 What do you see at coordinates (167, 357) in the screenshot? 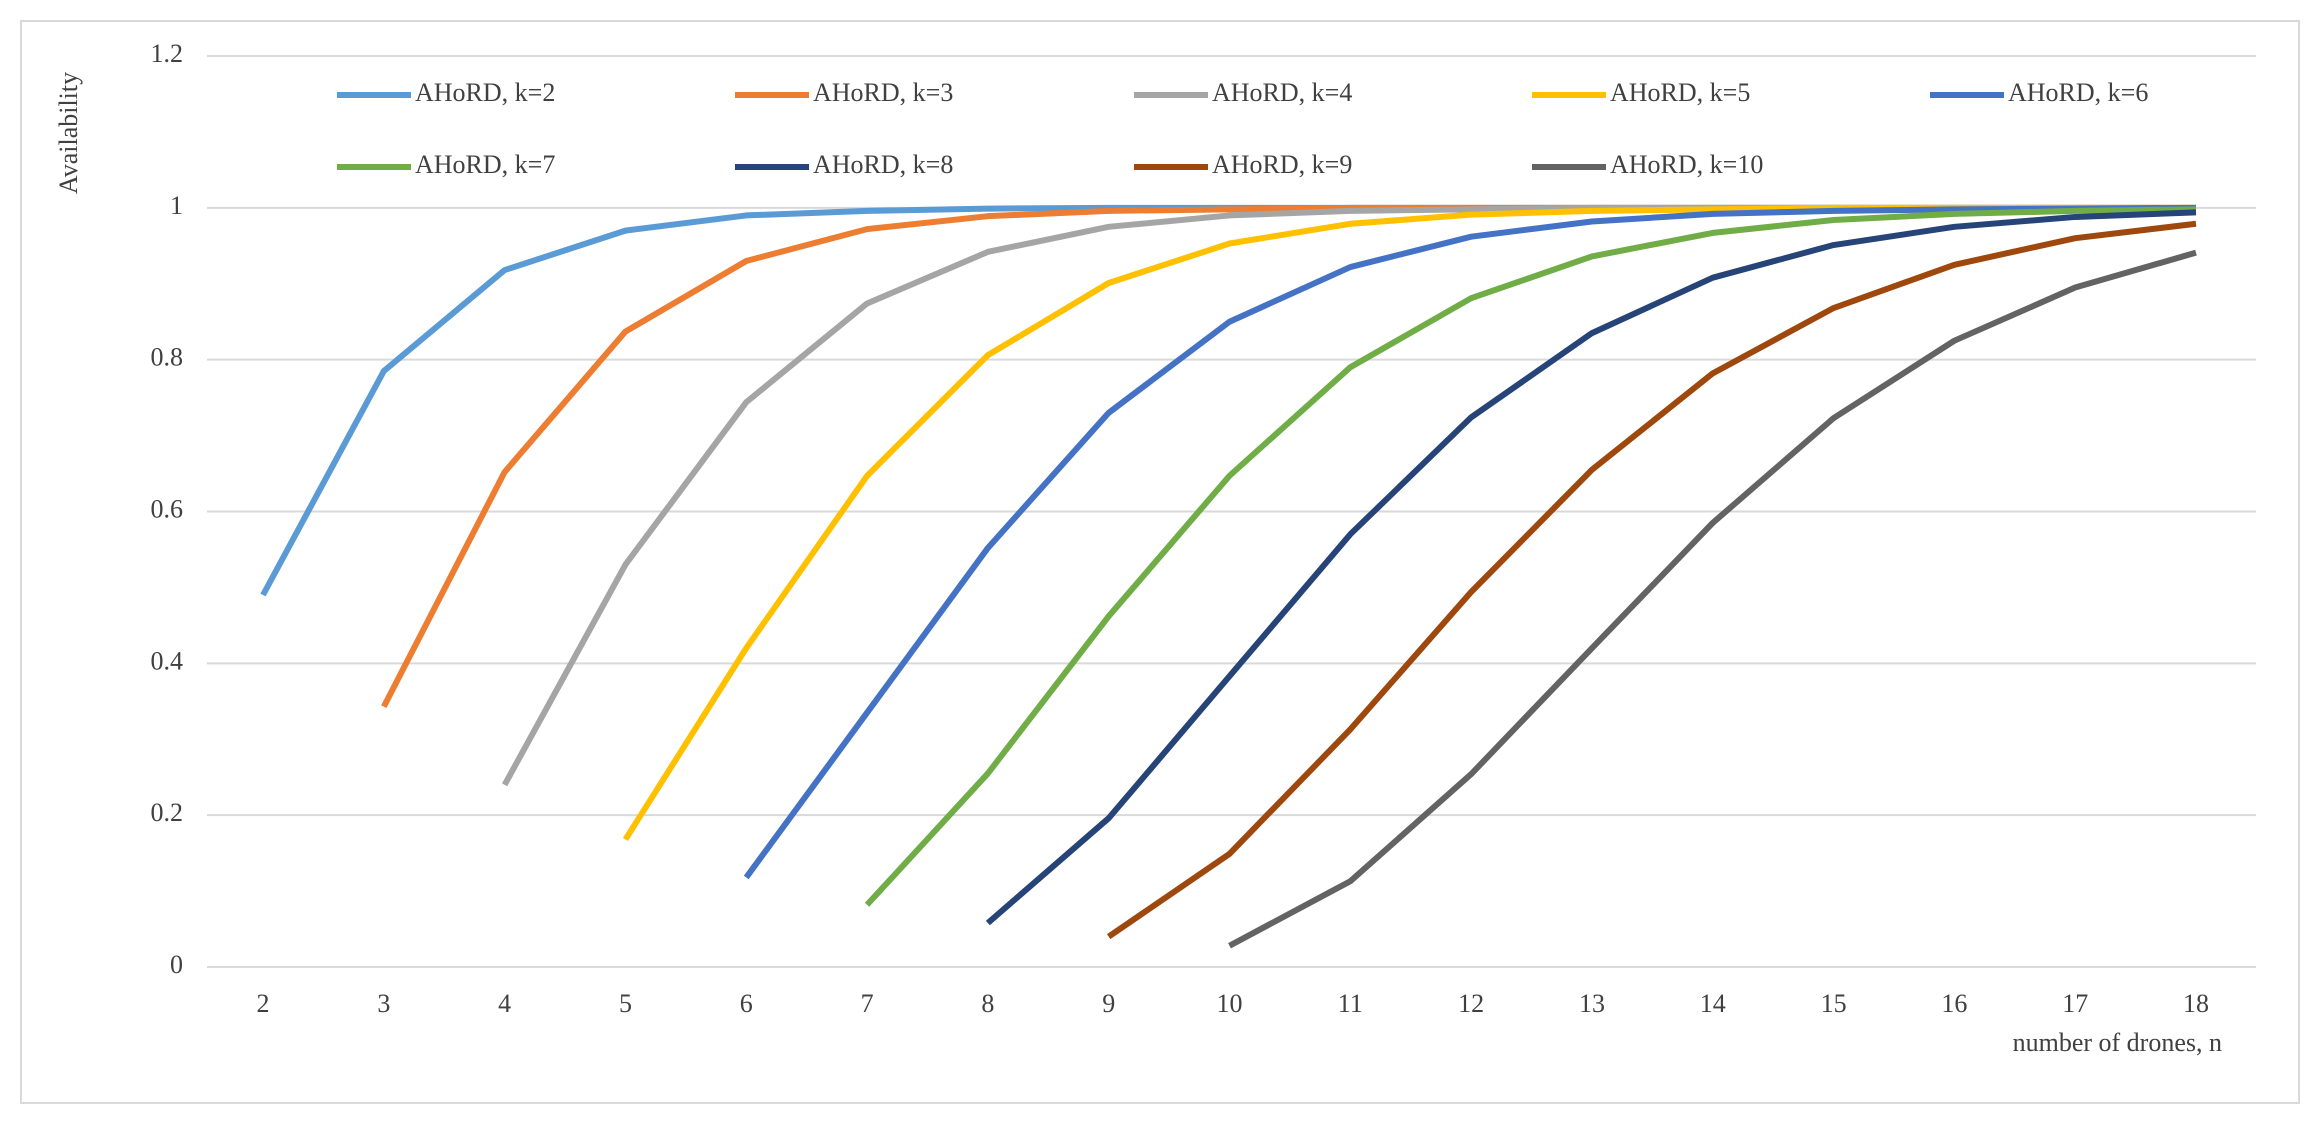
I see `y-tick-label: 0.8` at bounding box center [167, 357].